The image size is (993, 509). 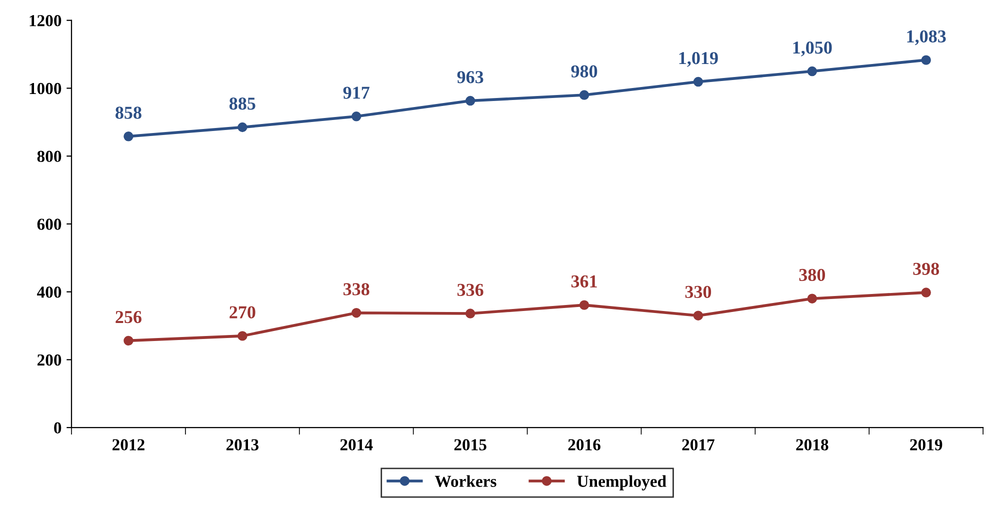 What do you see at coordinates (584, 444) in the screenshot?
I see `x-tick-label: 2016` at bounding box center [584, 444].